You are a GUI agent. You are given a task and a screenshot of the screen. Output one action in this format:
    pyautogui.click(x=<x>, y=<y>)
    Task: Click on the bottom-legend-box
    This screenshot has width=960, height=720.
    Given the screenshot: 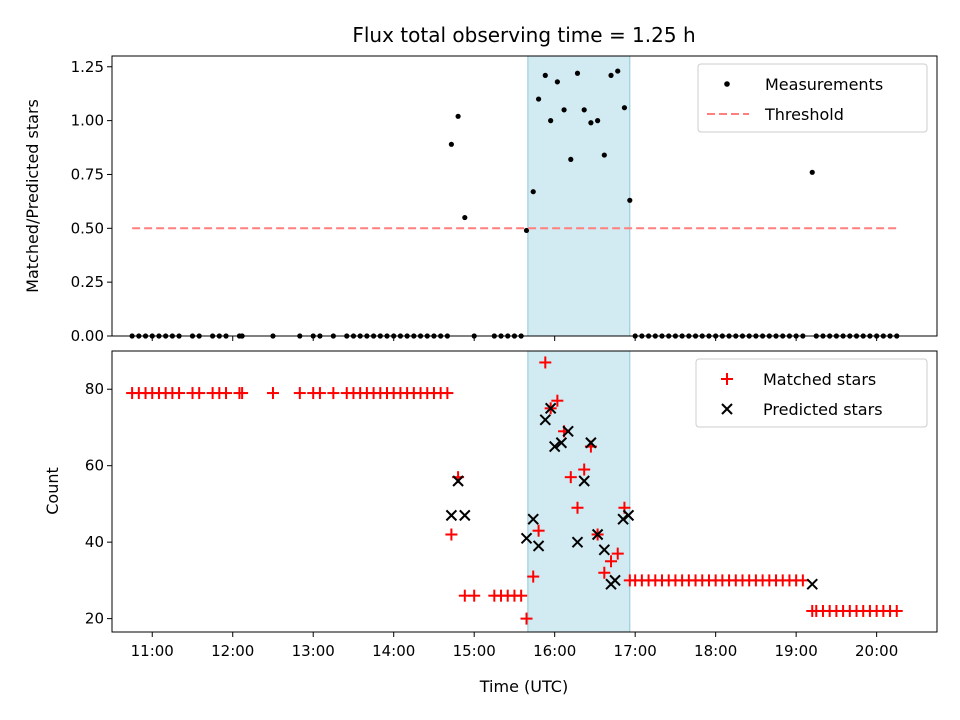 What is the action you would take?
    pyautogui.click(x=811, y=393)
    